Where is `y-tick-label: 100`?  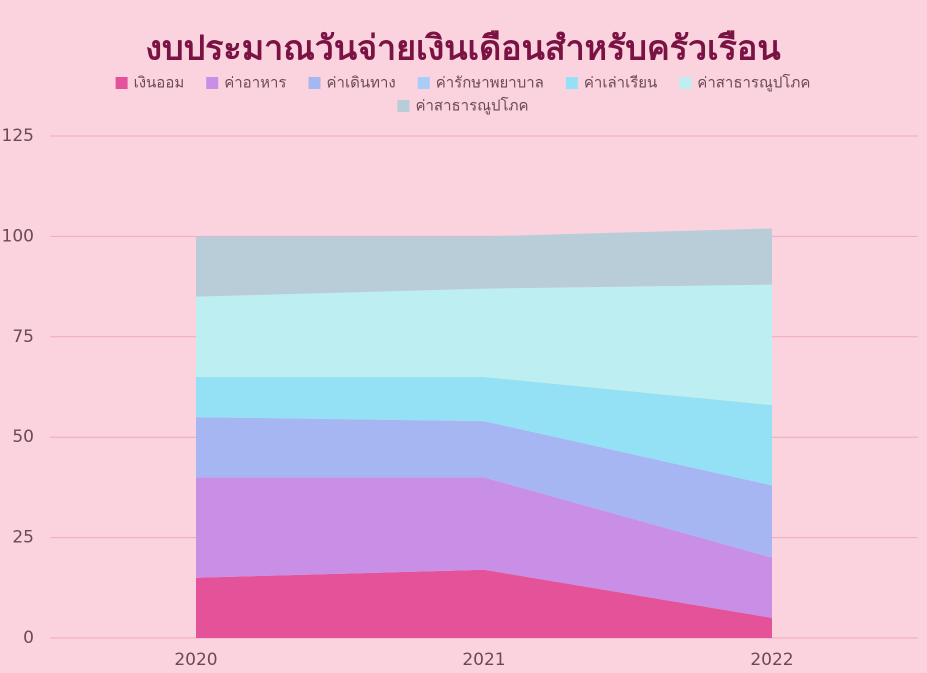
y-tick-label: 100 is located at coordinates (18, 236).